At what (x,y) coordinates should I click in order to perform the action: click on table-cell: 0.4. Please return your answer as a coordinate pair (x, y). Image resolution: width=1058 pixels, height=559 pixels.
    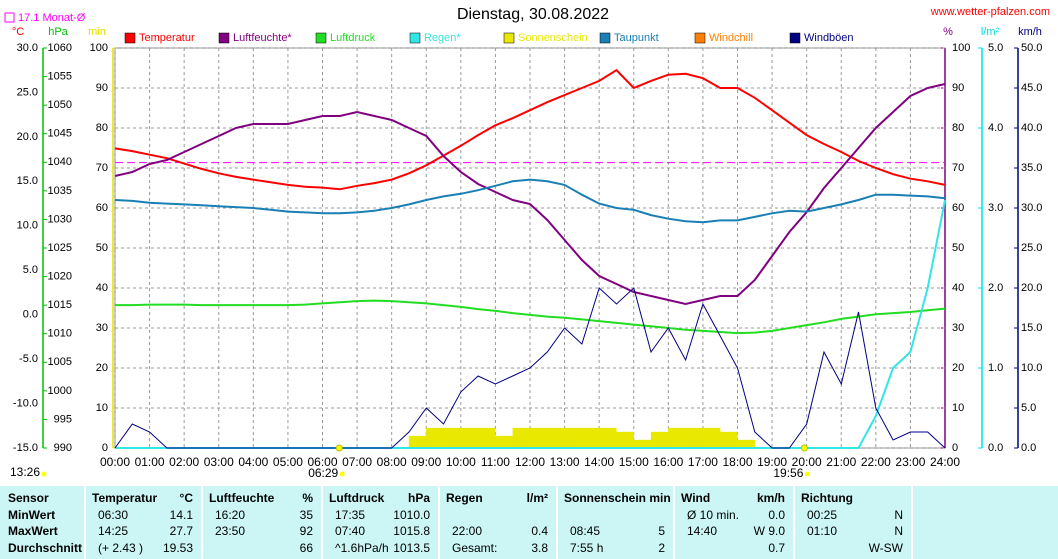
    Looking at the image, I should click on (539, 531).